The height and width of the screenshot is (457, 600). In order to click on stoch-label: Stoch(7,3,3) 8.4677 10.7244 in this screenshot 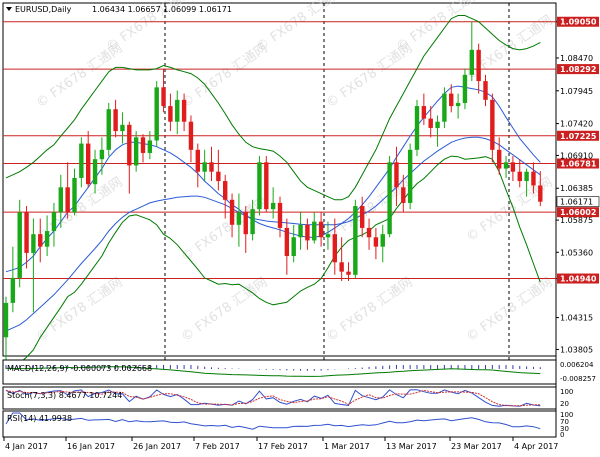, I will do `click(64, 395)`.